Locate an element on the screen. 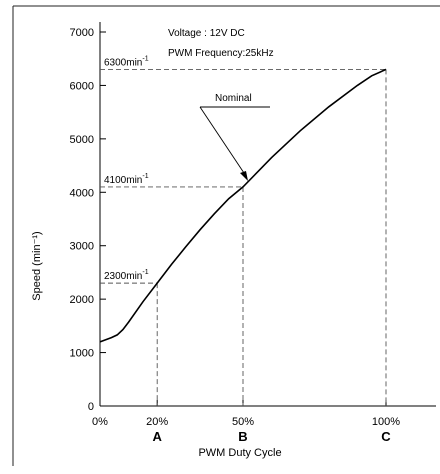 The width and height of the screenshot is (440, 474). y-axis-title: Speed (min⁻¹) is located at coordinates (37, 265).